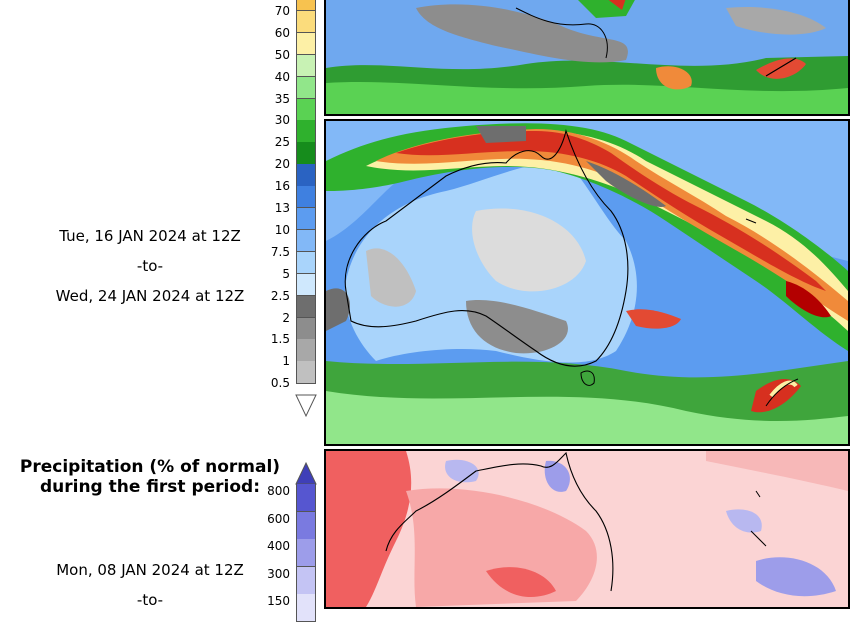 This screenshot has height=622, width=850. What do you see at coordinates (150, 236) in the screenshot?
I see `period-start-date: Tue, 16 JAN 2024 at 12Z` at bounding box center [150, 236].